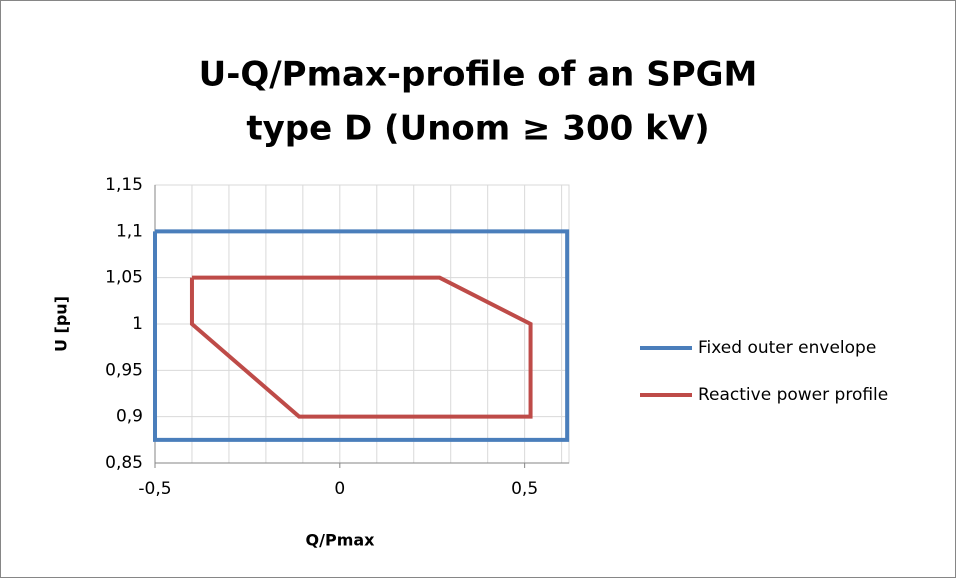 The image size is (957, 579). What do you see at coordinates (341, 540) in the screenshot?
I see `x-axis-title: Q/Pmax` at bounding box center [341, 540].